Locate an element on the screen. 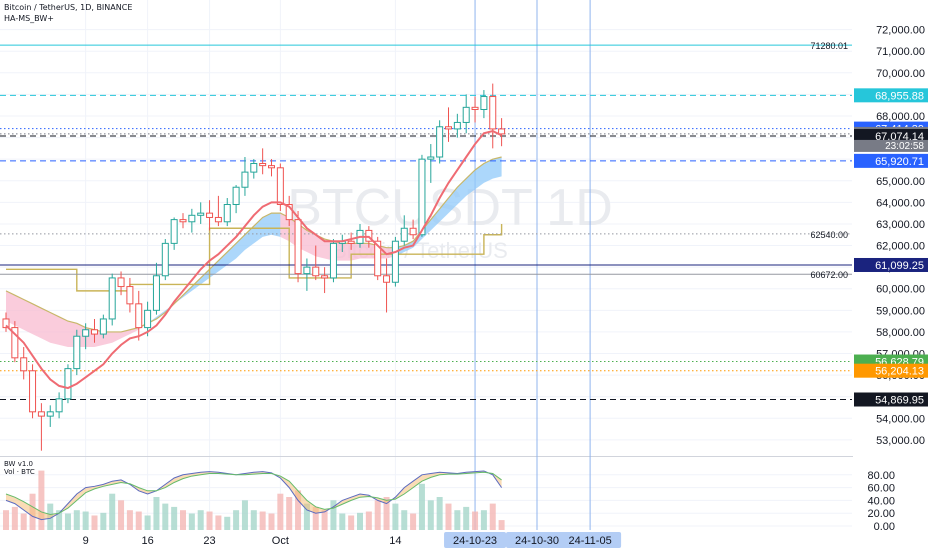 The image size is (932, 550). price-tick-label: 58,000.00 is located at coordinates (900, 333).